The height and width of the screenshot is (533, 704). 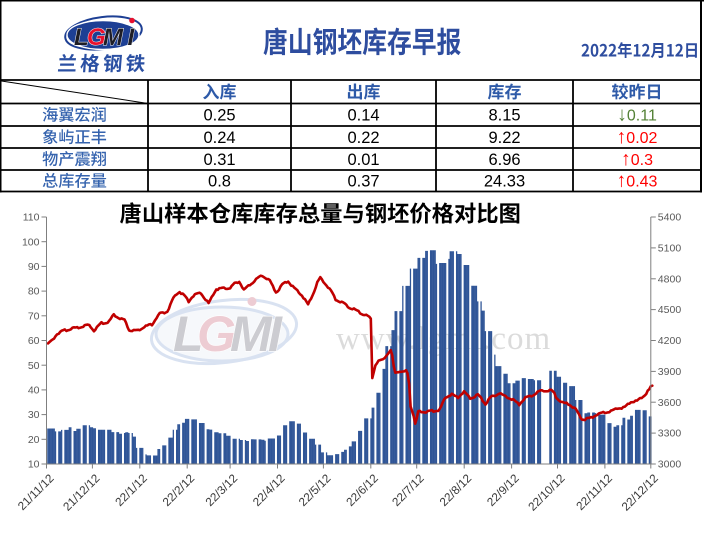 I want to click on svg-text: 8.15, so click(x=504, y=116).